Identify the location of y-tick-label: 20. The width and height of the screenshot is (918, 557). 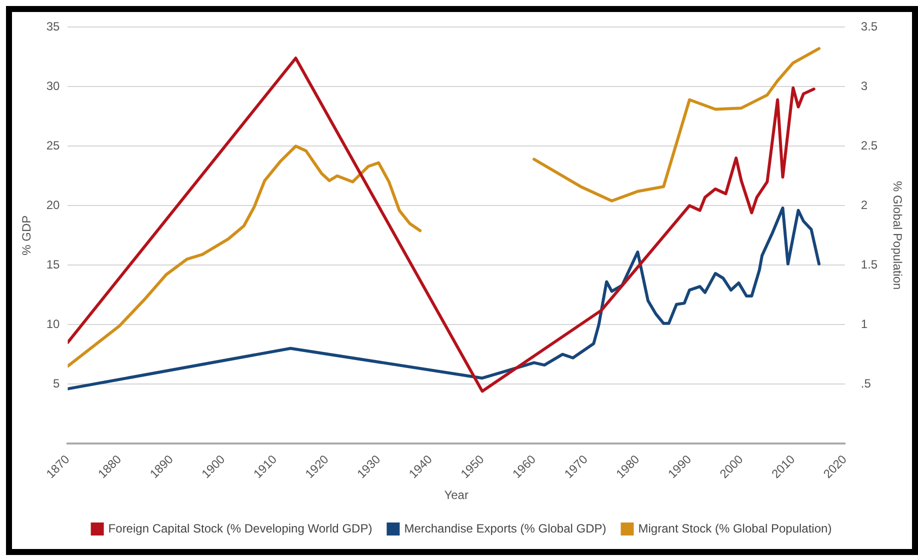
(53, 205).